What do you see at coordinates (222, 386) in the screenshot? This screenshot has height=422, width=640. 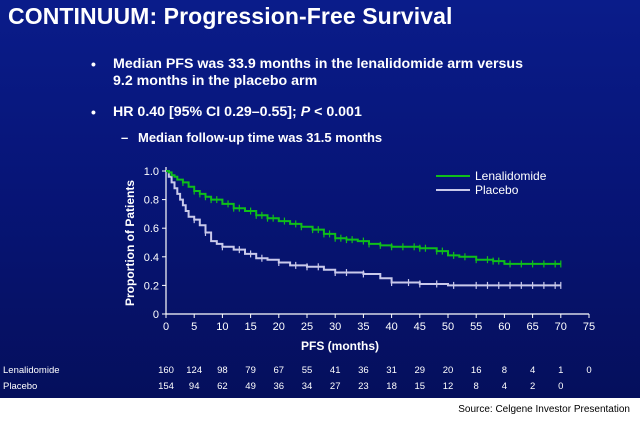 I see `at-risk-value: 62` at bounding box center [222, 386].